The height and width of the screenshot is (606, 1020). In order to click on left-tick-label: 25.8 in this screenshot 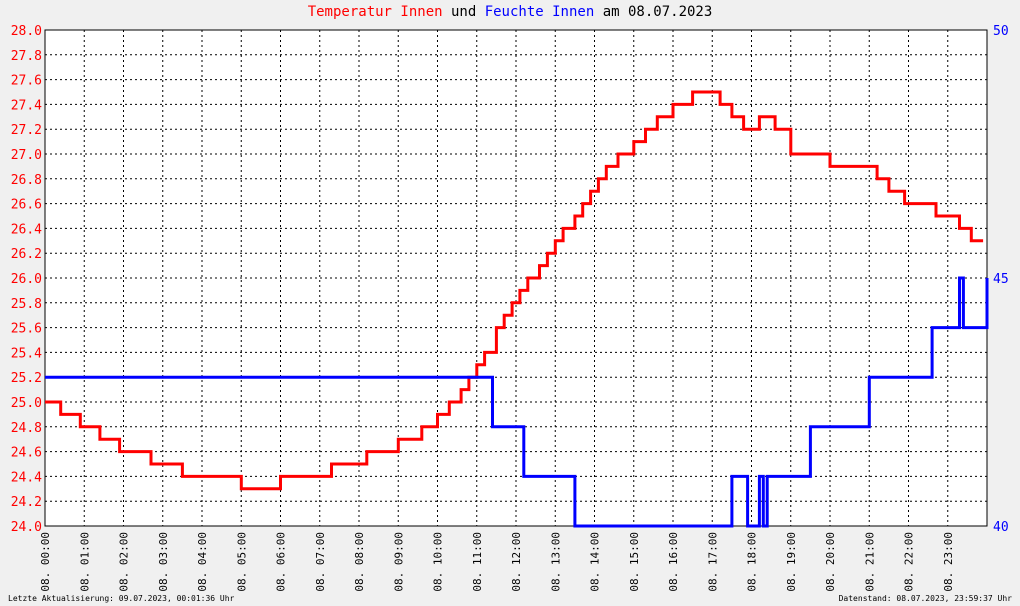, I will do `click(26, 304)`.